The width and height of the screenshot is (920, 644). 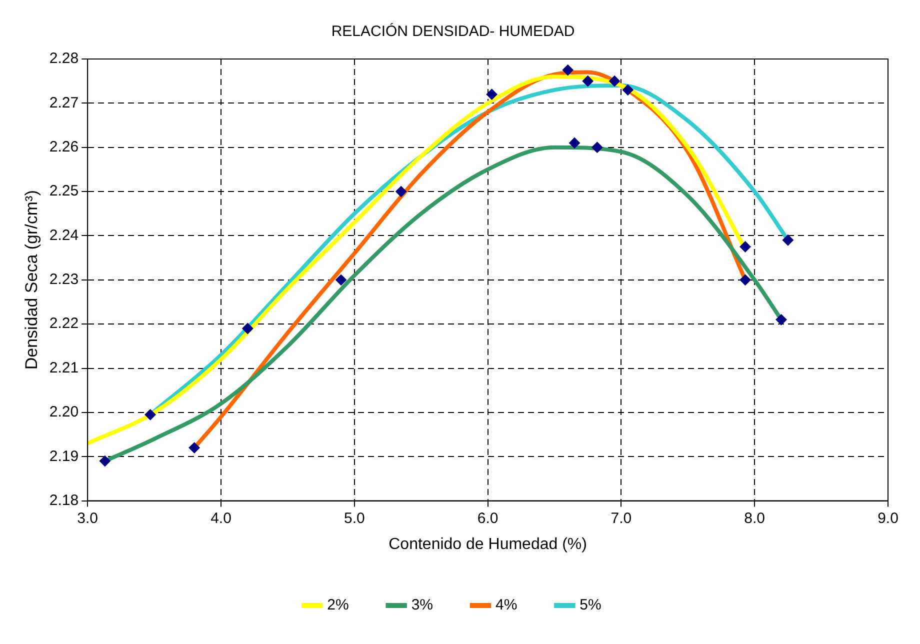 I want to click on y-tick-label: 2.20, so click(x=64, y=412).